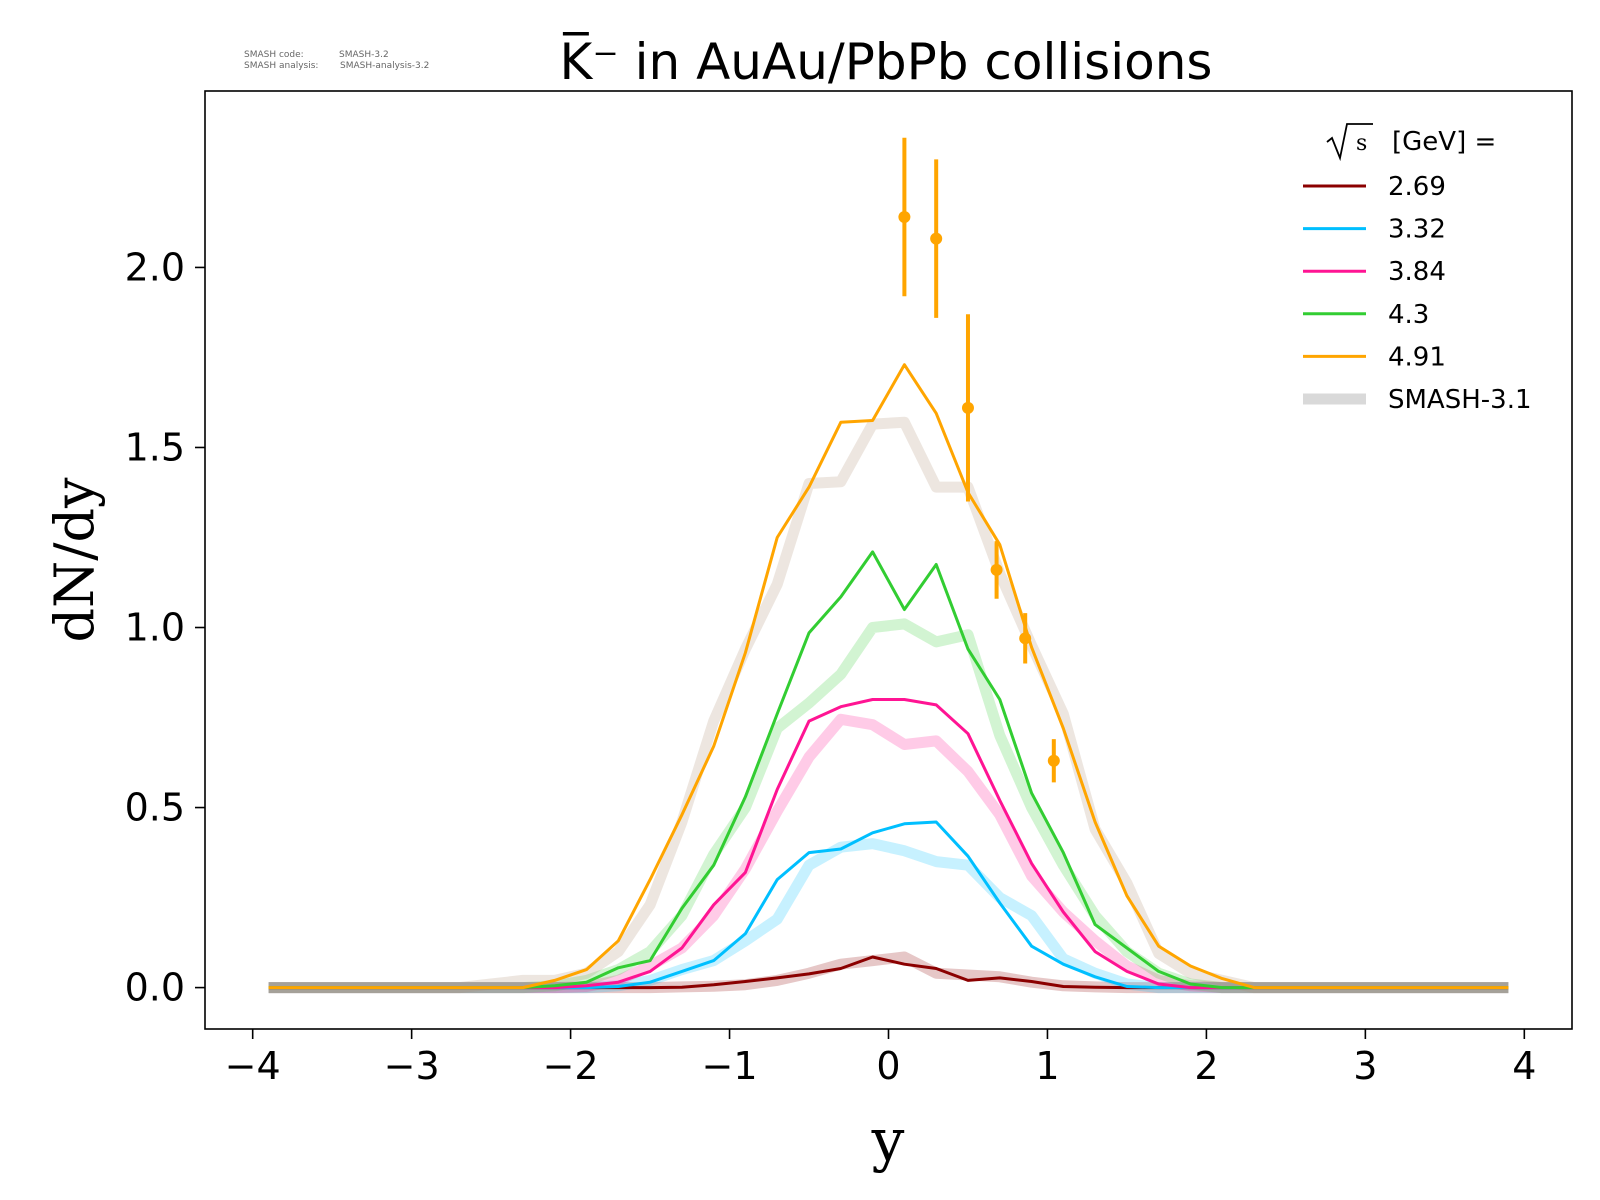 The image size is (1600, 1200). Describe the element at coordinates (253, 1066) in the screenshot. I see `x-tick-label: −4` at that location.